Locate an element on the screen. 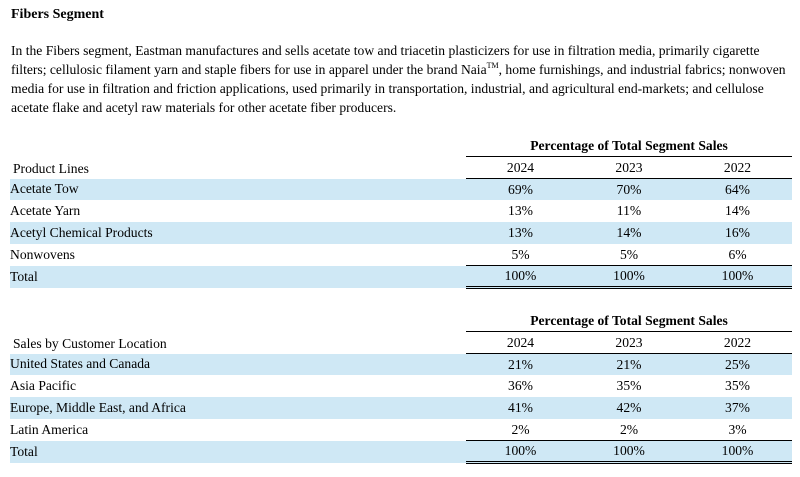  trademark-symbol: TM is located at coordinates (492, 65).